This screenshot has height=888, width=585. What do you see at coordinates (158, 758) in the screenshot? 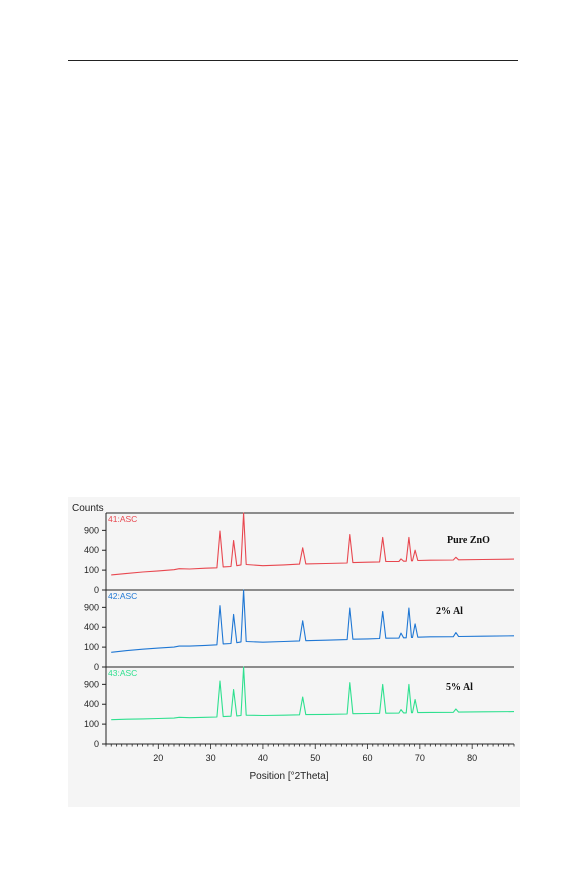
I see `x-tick-label: 20` at bounding box center [158, 758].